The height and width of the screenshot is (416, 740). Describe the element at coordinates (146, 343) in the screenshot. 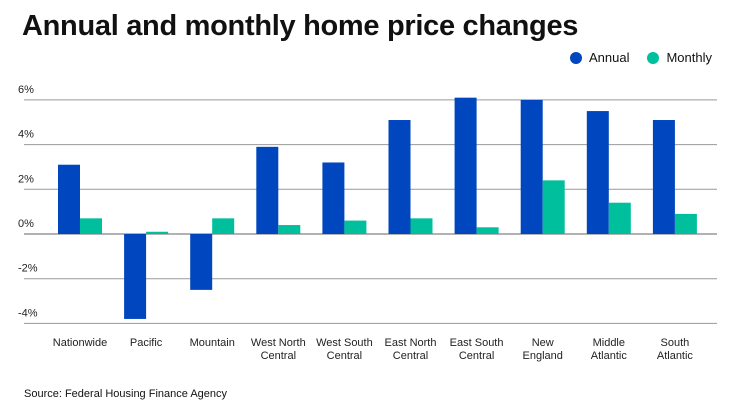

I see `x-tick-label: Pacific` at that location.